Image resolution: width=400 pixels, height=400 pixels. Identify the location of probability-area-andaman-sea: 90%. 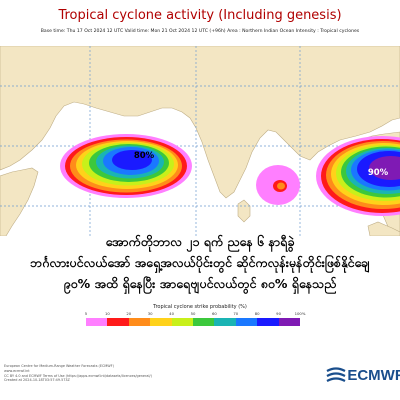
(358, 176).